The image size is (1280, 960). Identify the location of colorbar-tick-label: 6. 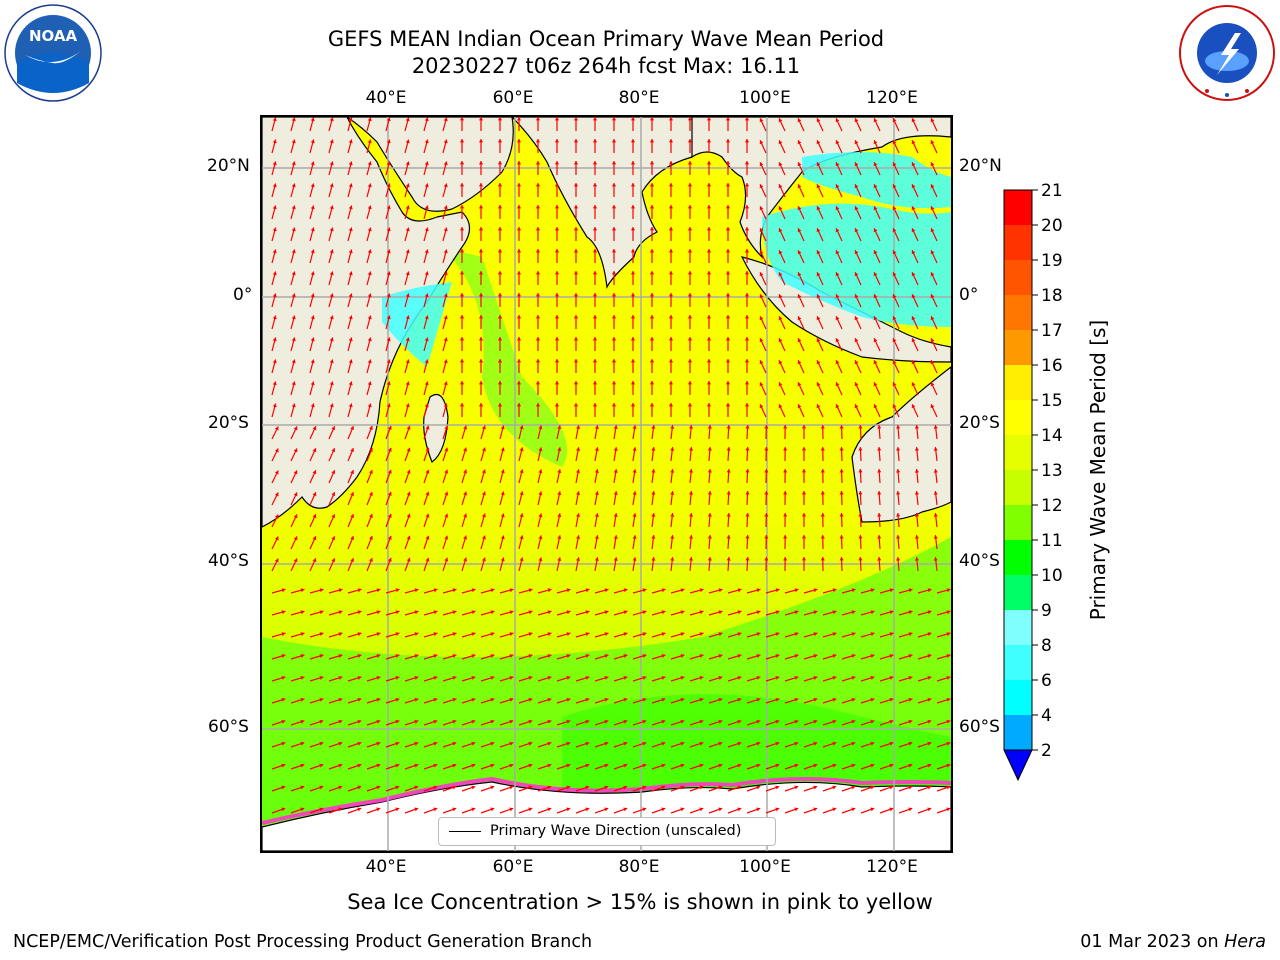
(1046, 681).